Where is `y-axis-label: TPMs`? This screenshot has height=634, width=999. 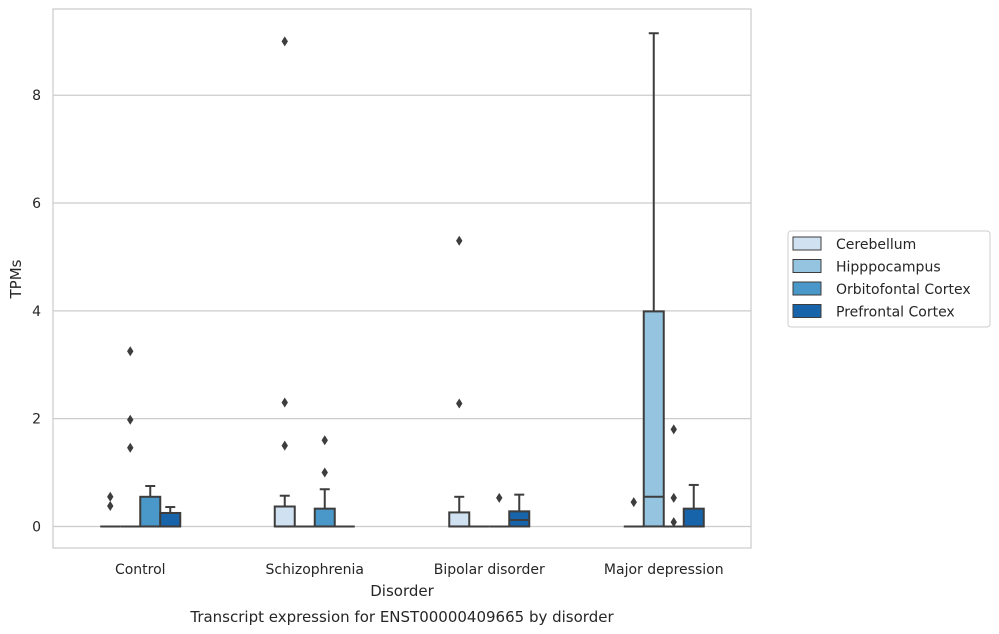
y-axis-label: TPMs is located at coordinates (16, 279).